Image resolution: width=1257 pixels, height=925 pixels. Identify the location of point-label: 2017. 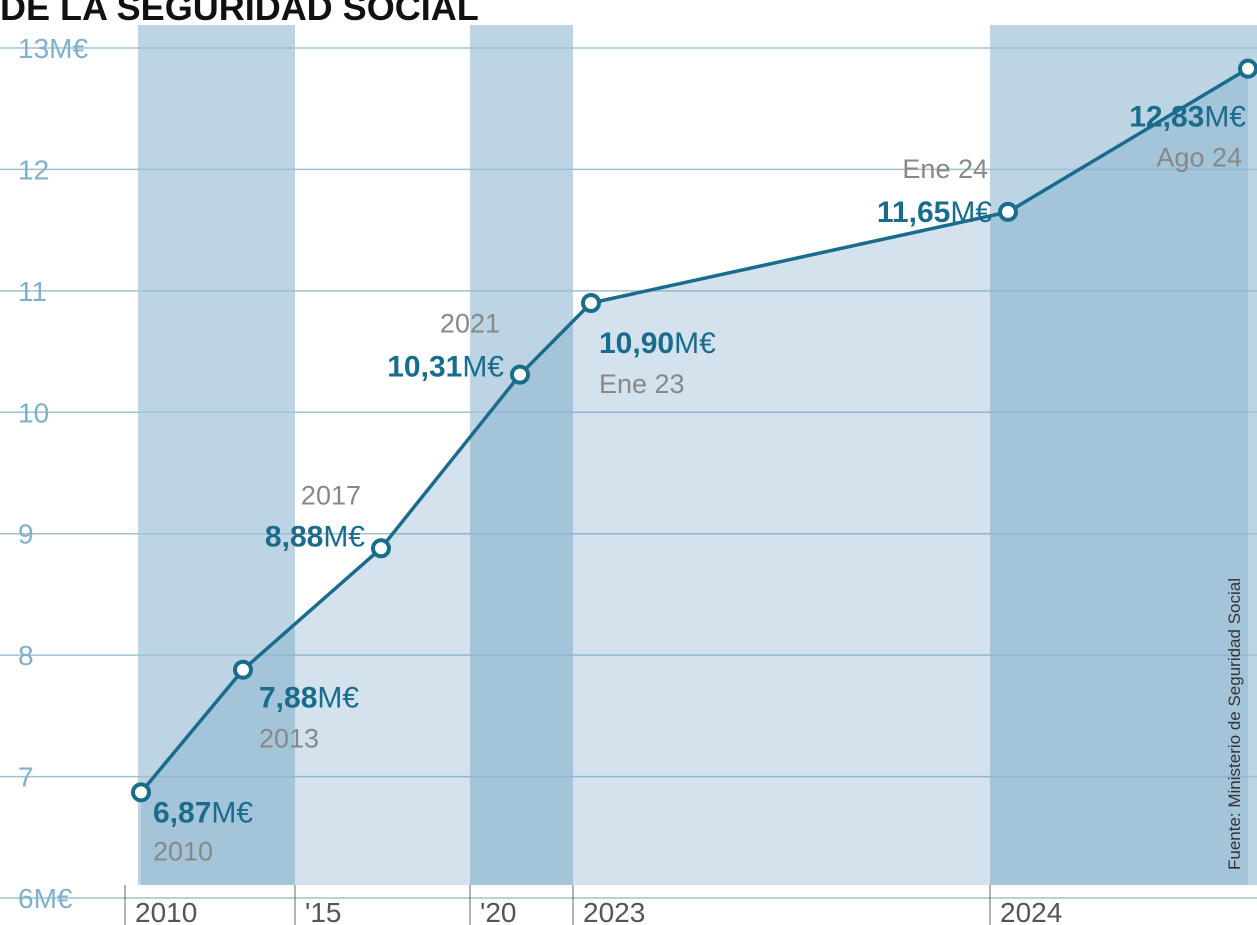
(331, 495).